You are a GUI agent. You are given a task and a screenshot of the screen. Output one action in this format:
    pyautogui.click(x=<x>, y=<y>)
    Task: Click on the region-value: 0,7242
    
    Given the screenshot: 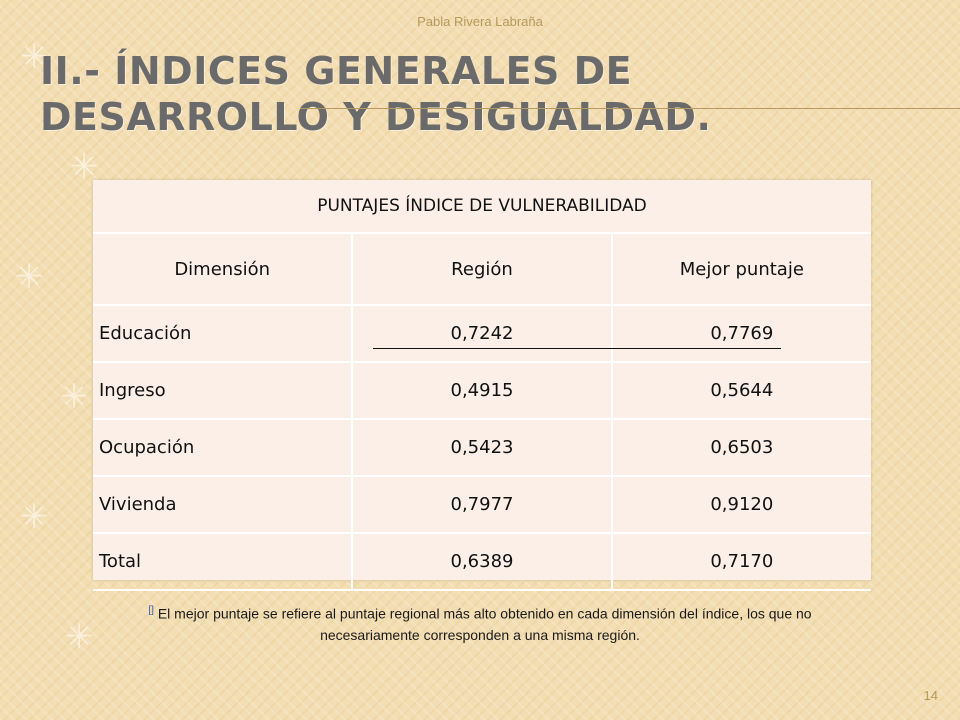 What is the action you would take?
    pyautogui.click(x=482, y=333)
    